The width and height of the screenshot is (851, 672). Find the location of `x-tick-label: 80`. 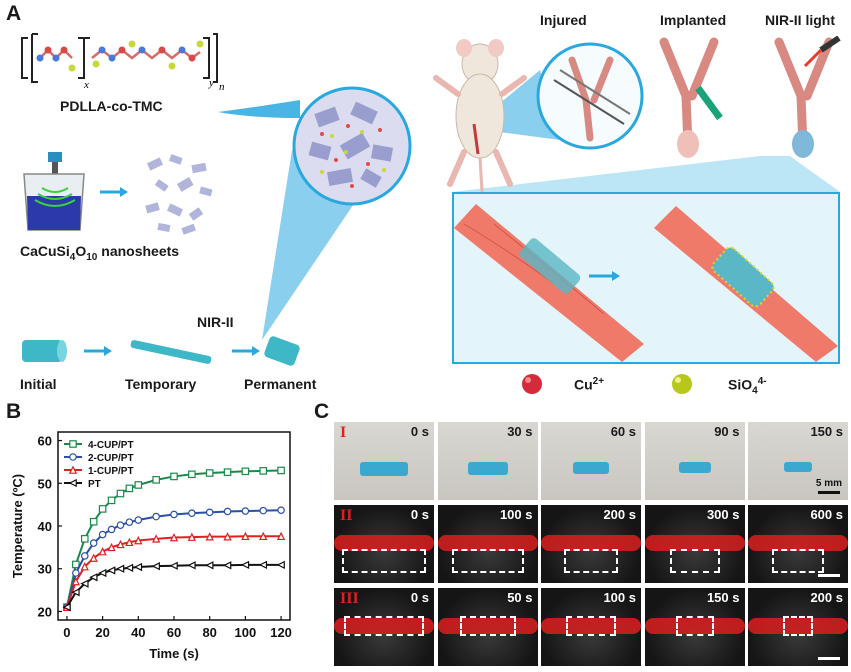

x-tick-label: 80 is located at coordinates (209, 632).